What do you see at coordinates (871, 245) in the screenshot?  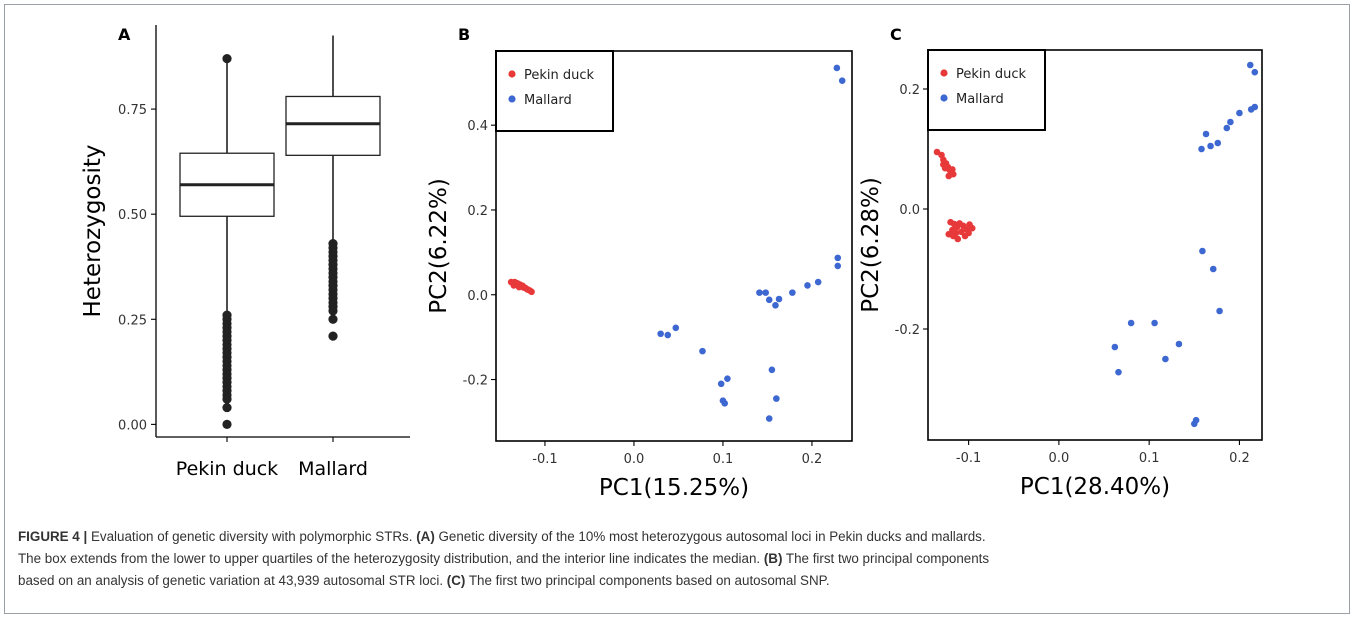 I see `y-axis-title: PC2(6.28%)` at bounding box center [871, 245].